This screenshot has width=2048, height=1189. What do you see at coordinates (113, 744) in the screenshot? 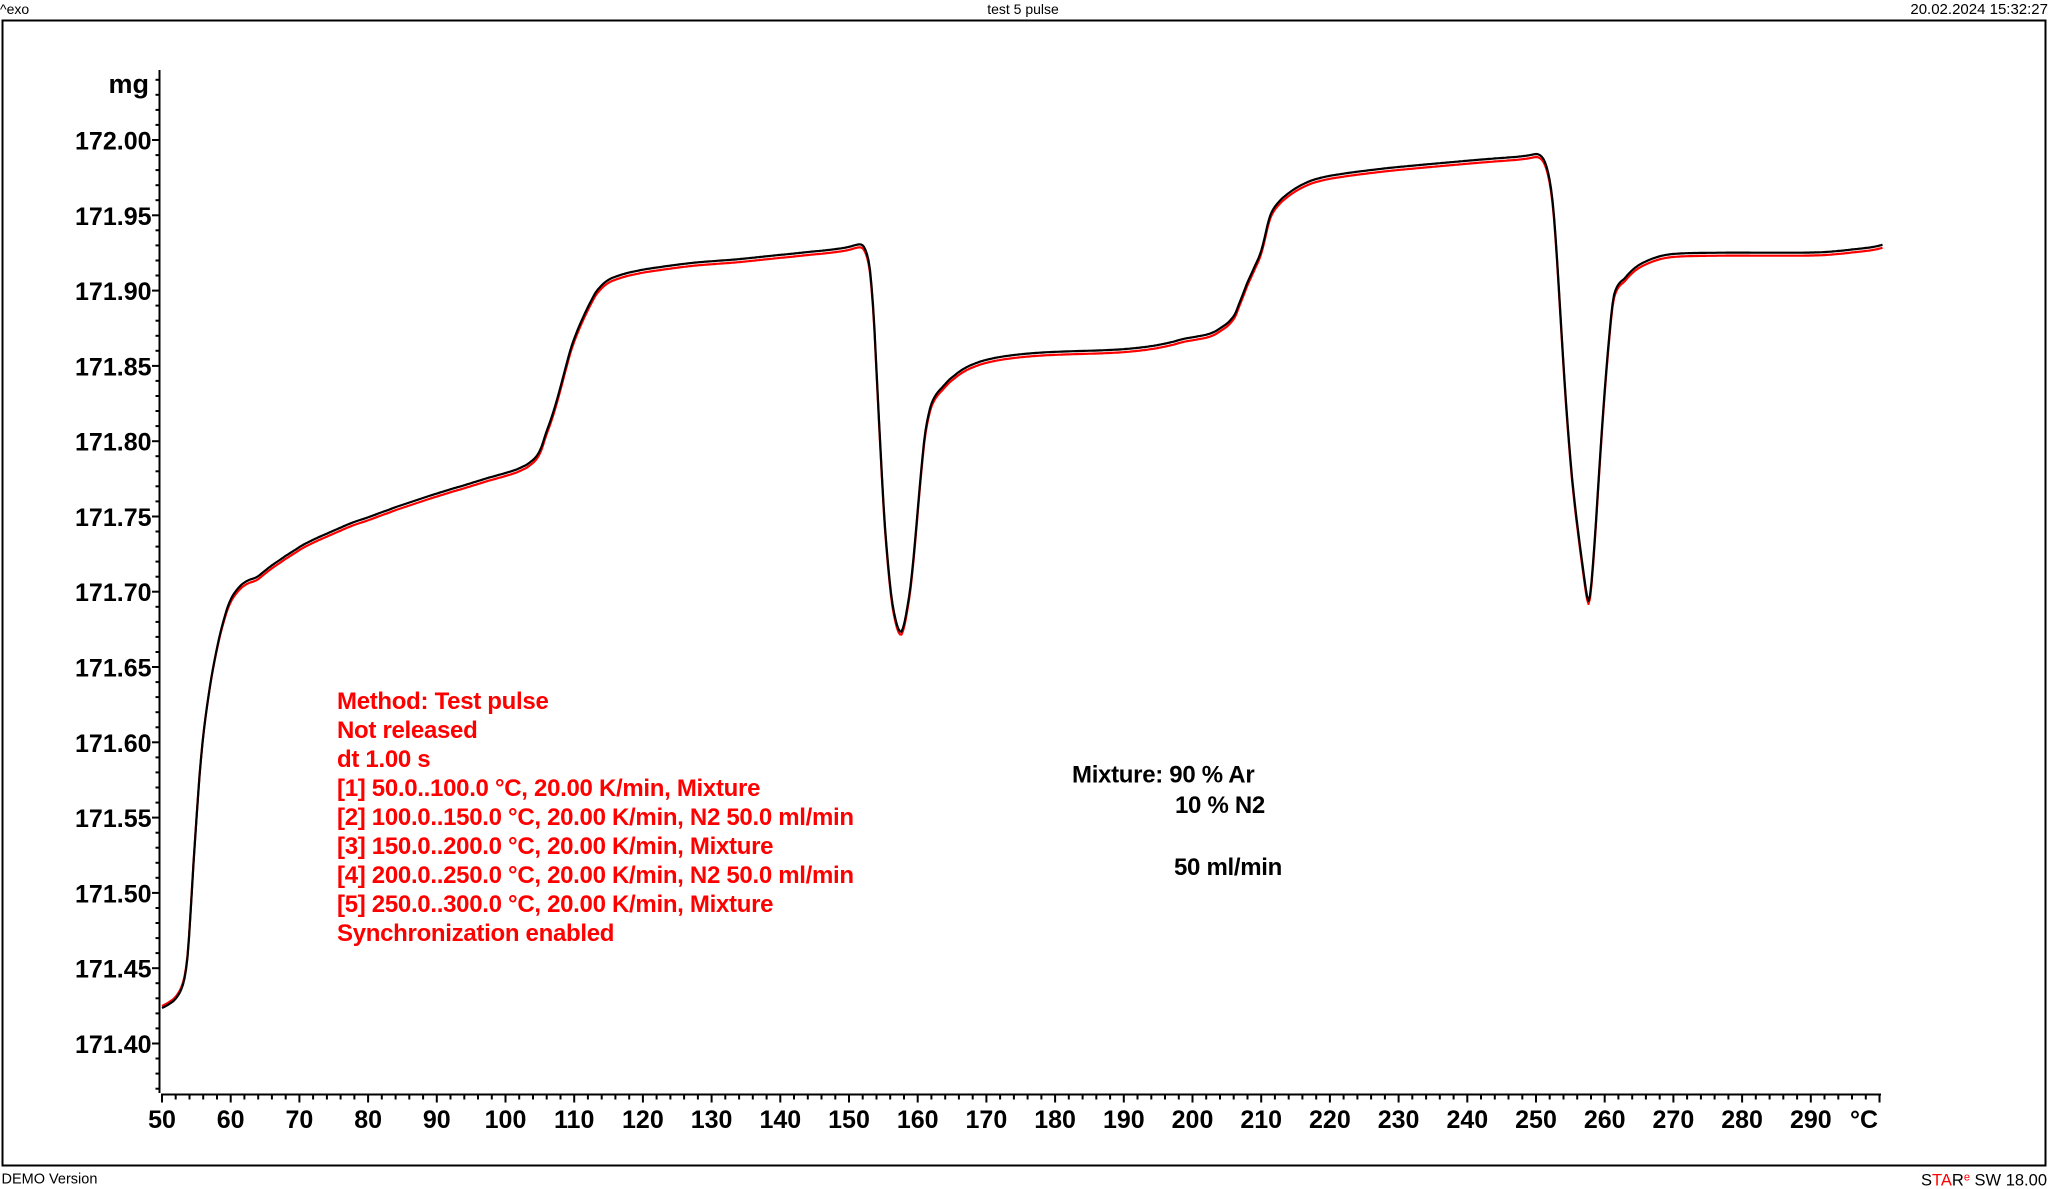
I see `svg-text: 171.60` at bounding box center [113, 744].